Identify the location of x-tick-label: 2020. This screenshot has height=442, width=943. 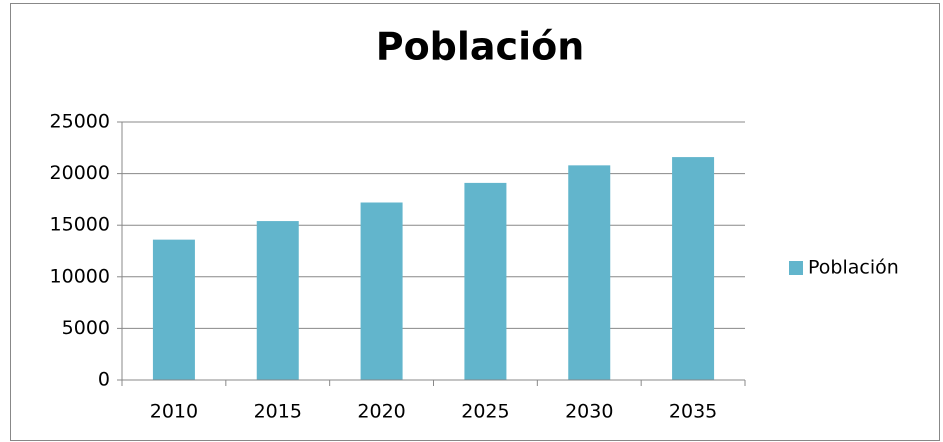
(381, 412).